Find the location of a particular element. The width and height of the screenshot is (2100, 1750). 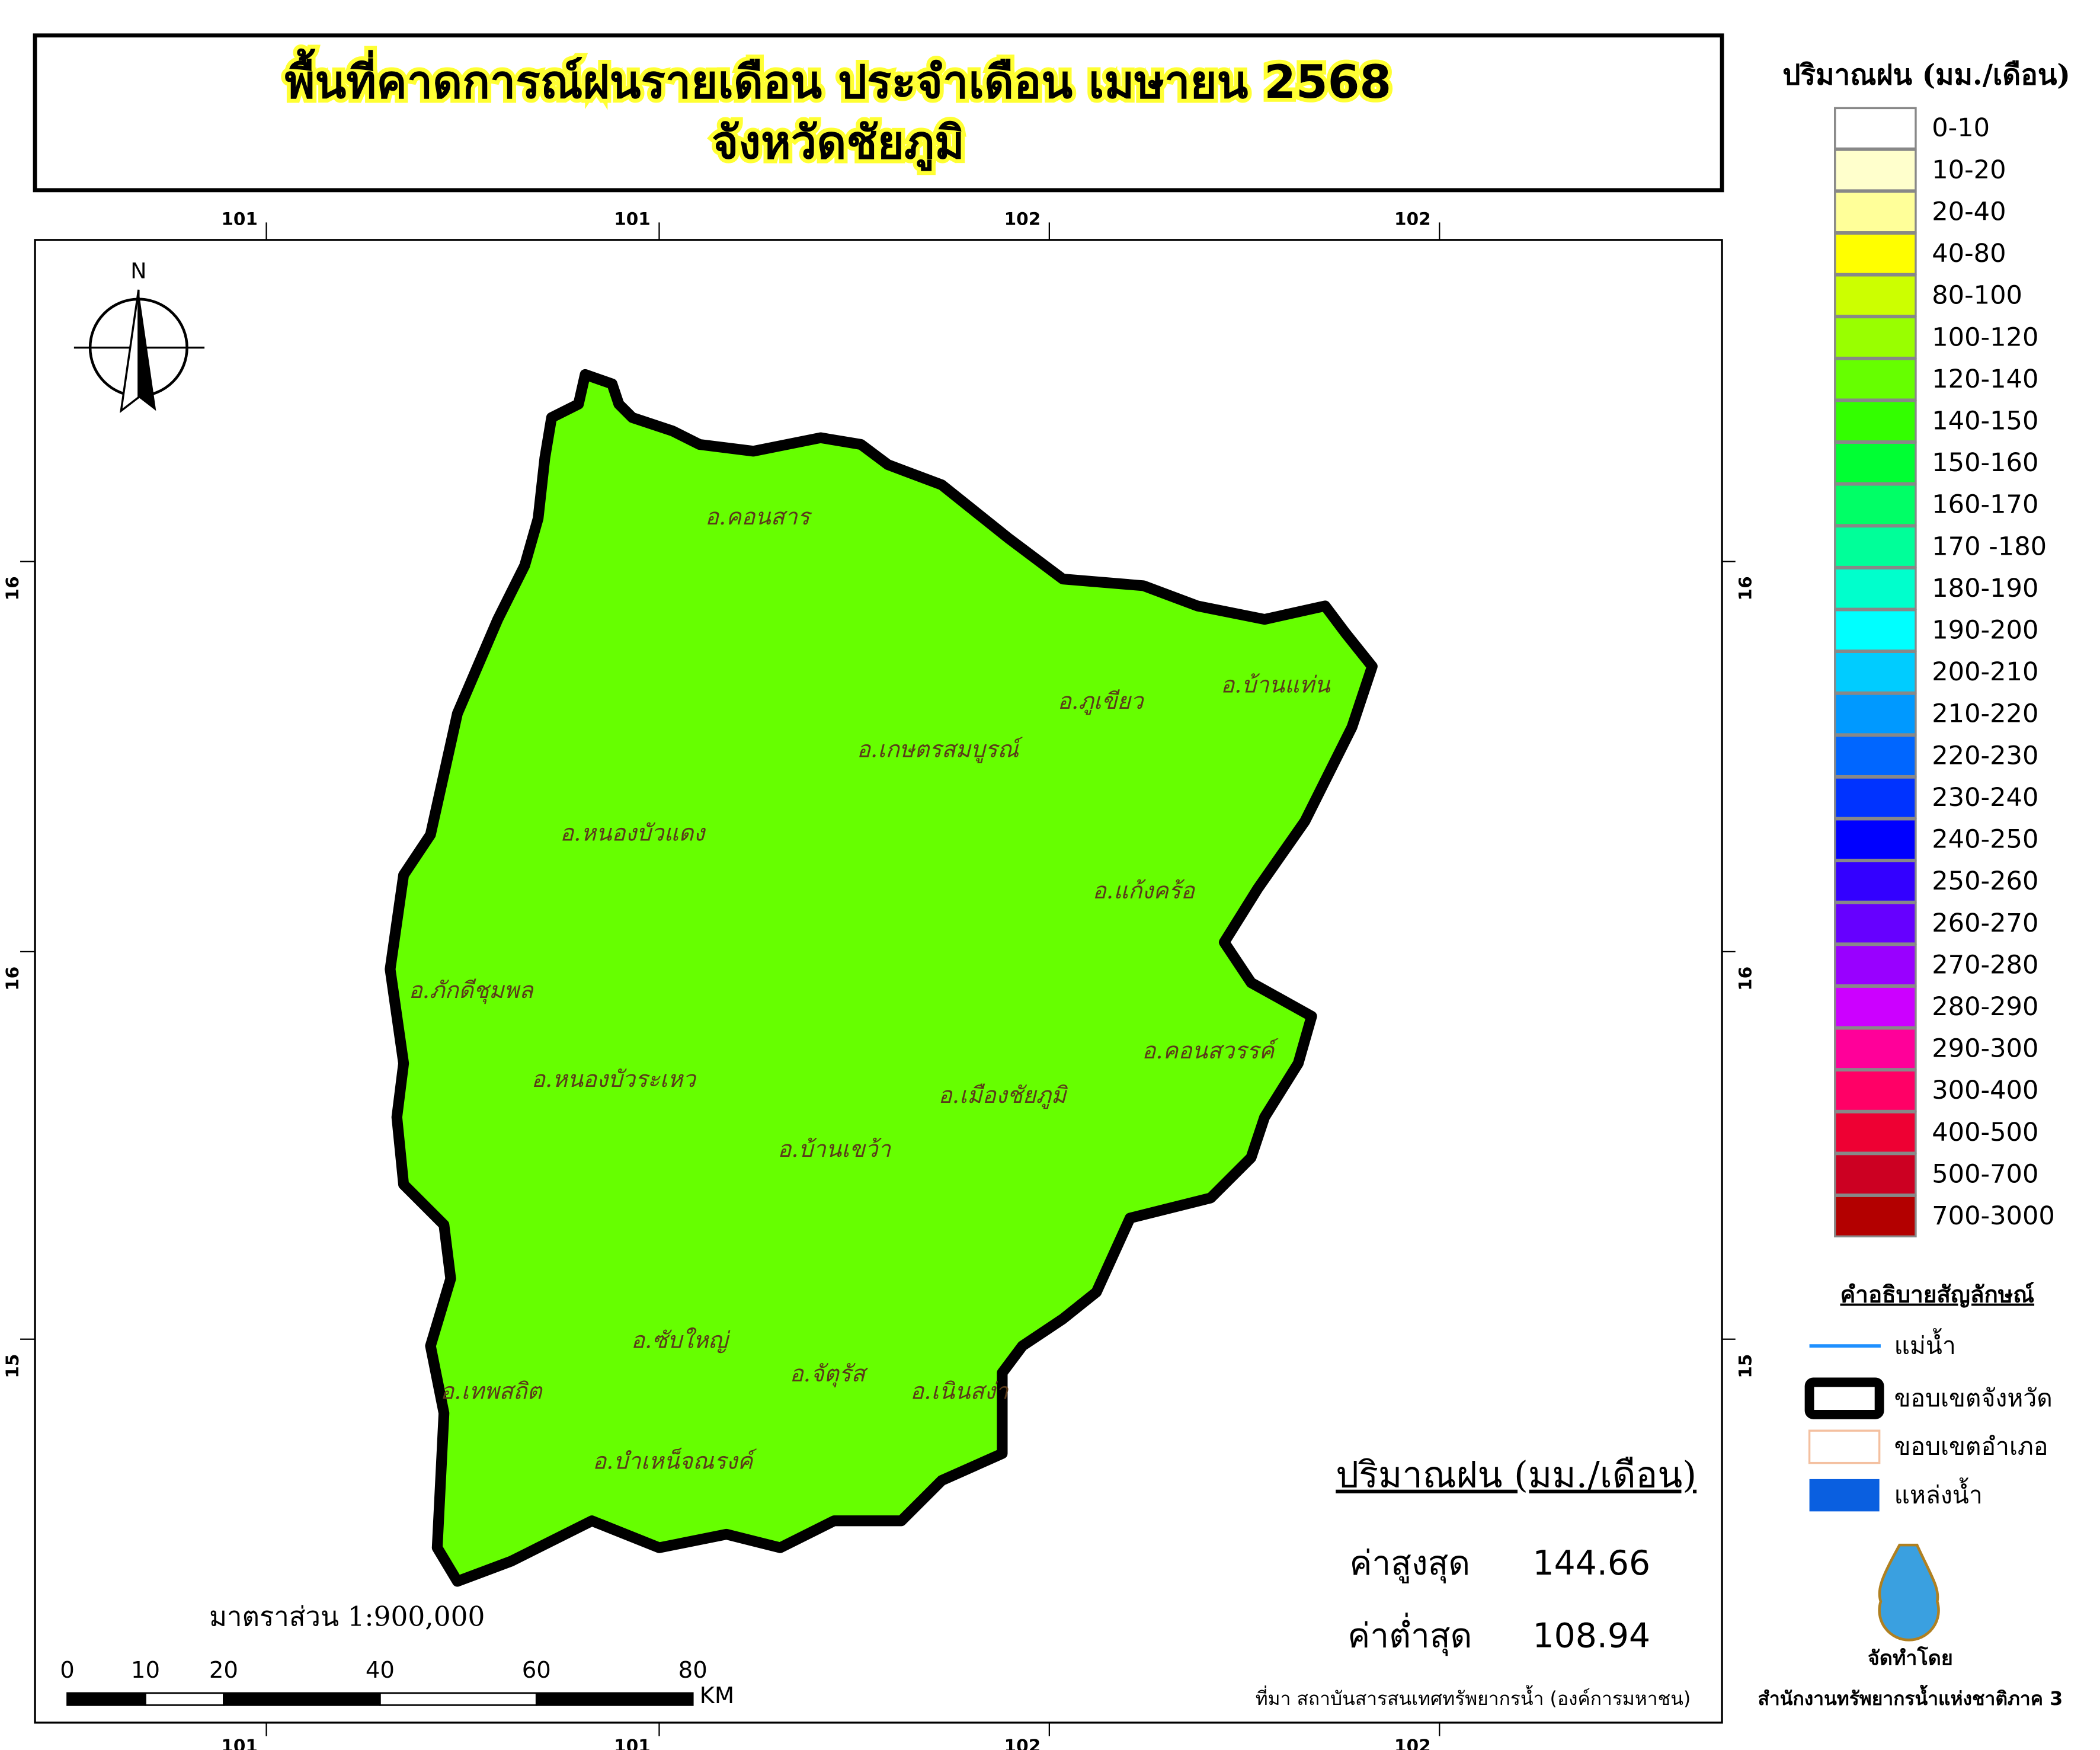

office: สำนักงานทรัพยากรน้ำแห่งชาติภาค 3 is located at coordinates (1910, 1697).